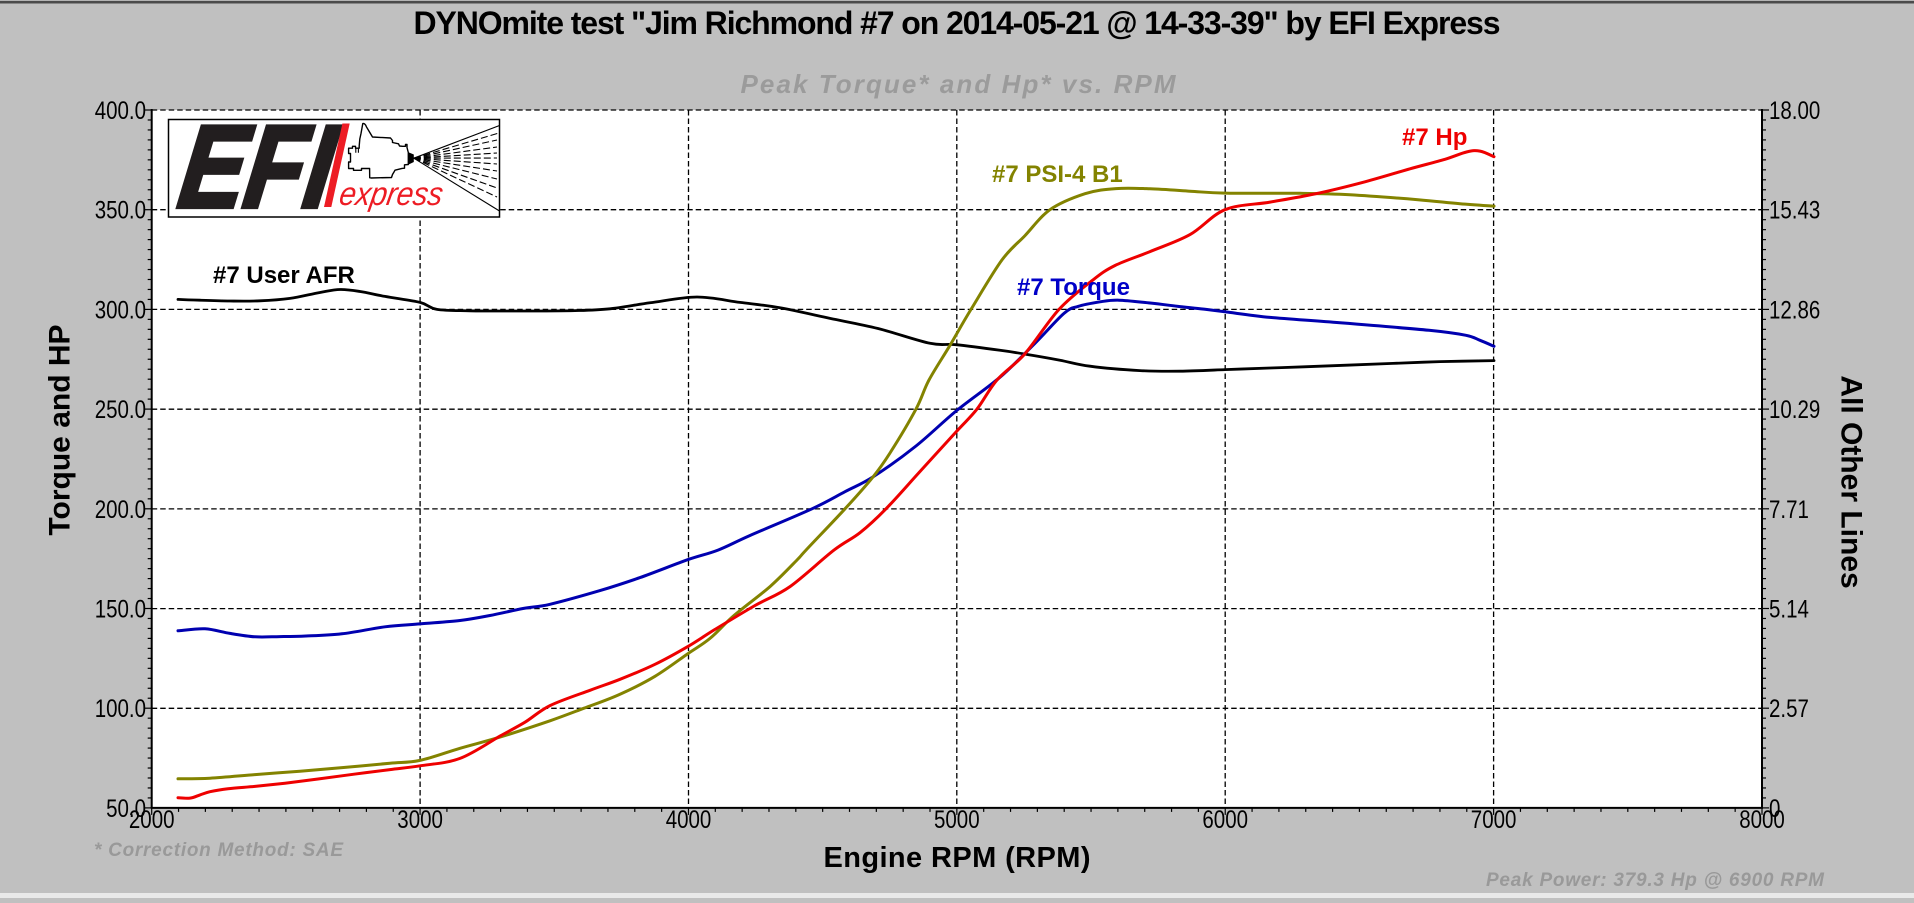 Image resolution: width=1914 pixels, height=903 pixels. What do you see at coordinates (120, 111) in the screenshot?
I see `svg-text: 400.0` at bounding box center [120, 111].